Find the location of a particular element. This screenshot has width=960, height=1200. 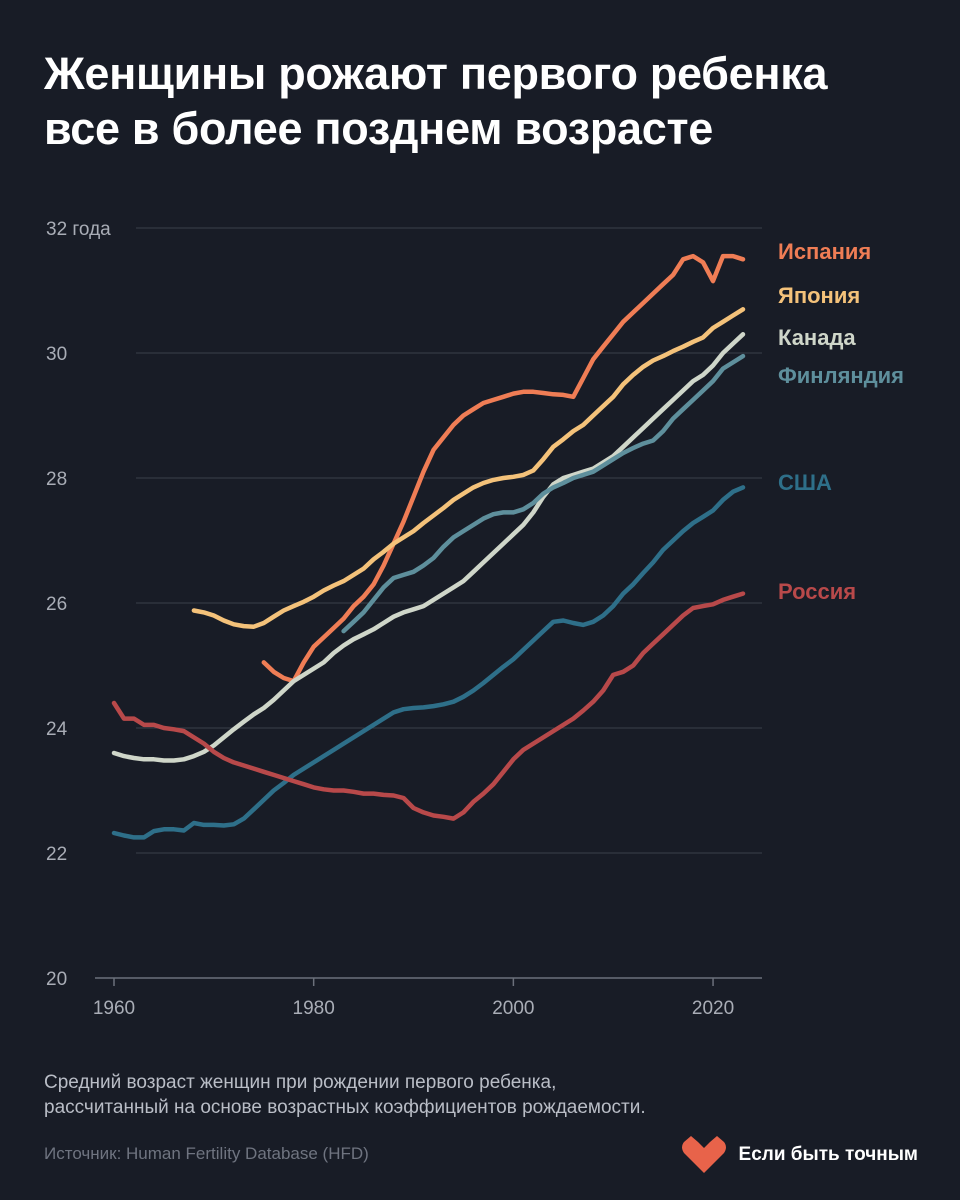

brand-name: Если быть точным is located at coordinates (828, 1154).